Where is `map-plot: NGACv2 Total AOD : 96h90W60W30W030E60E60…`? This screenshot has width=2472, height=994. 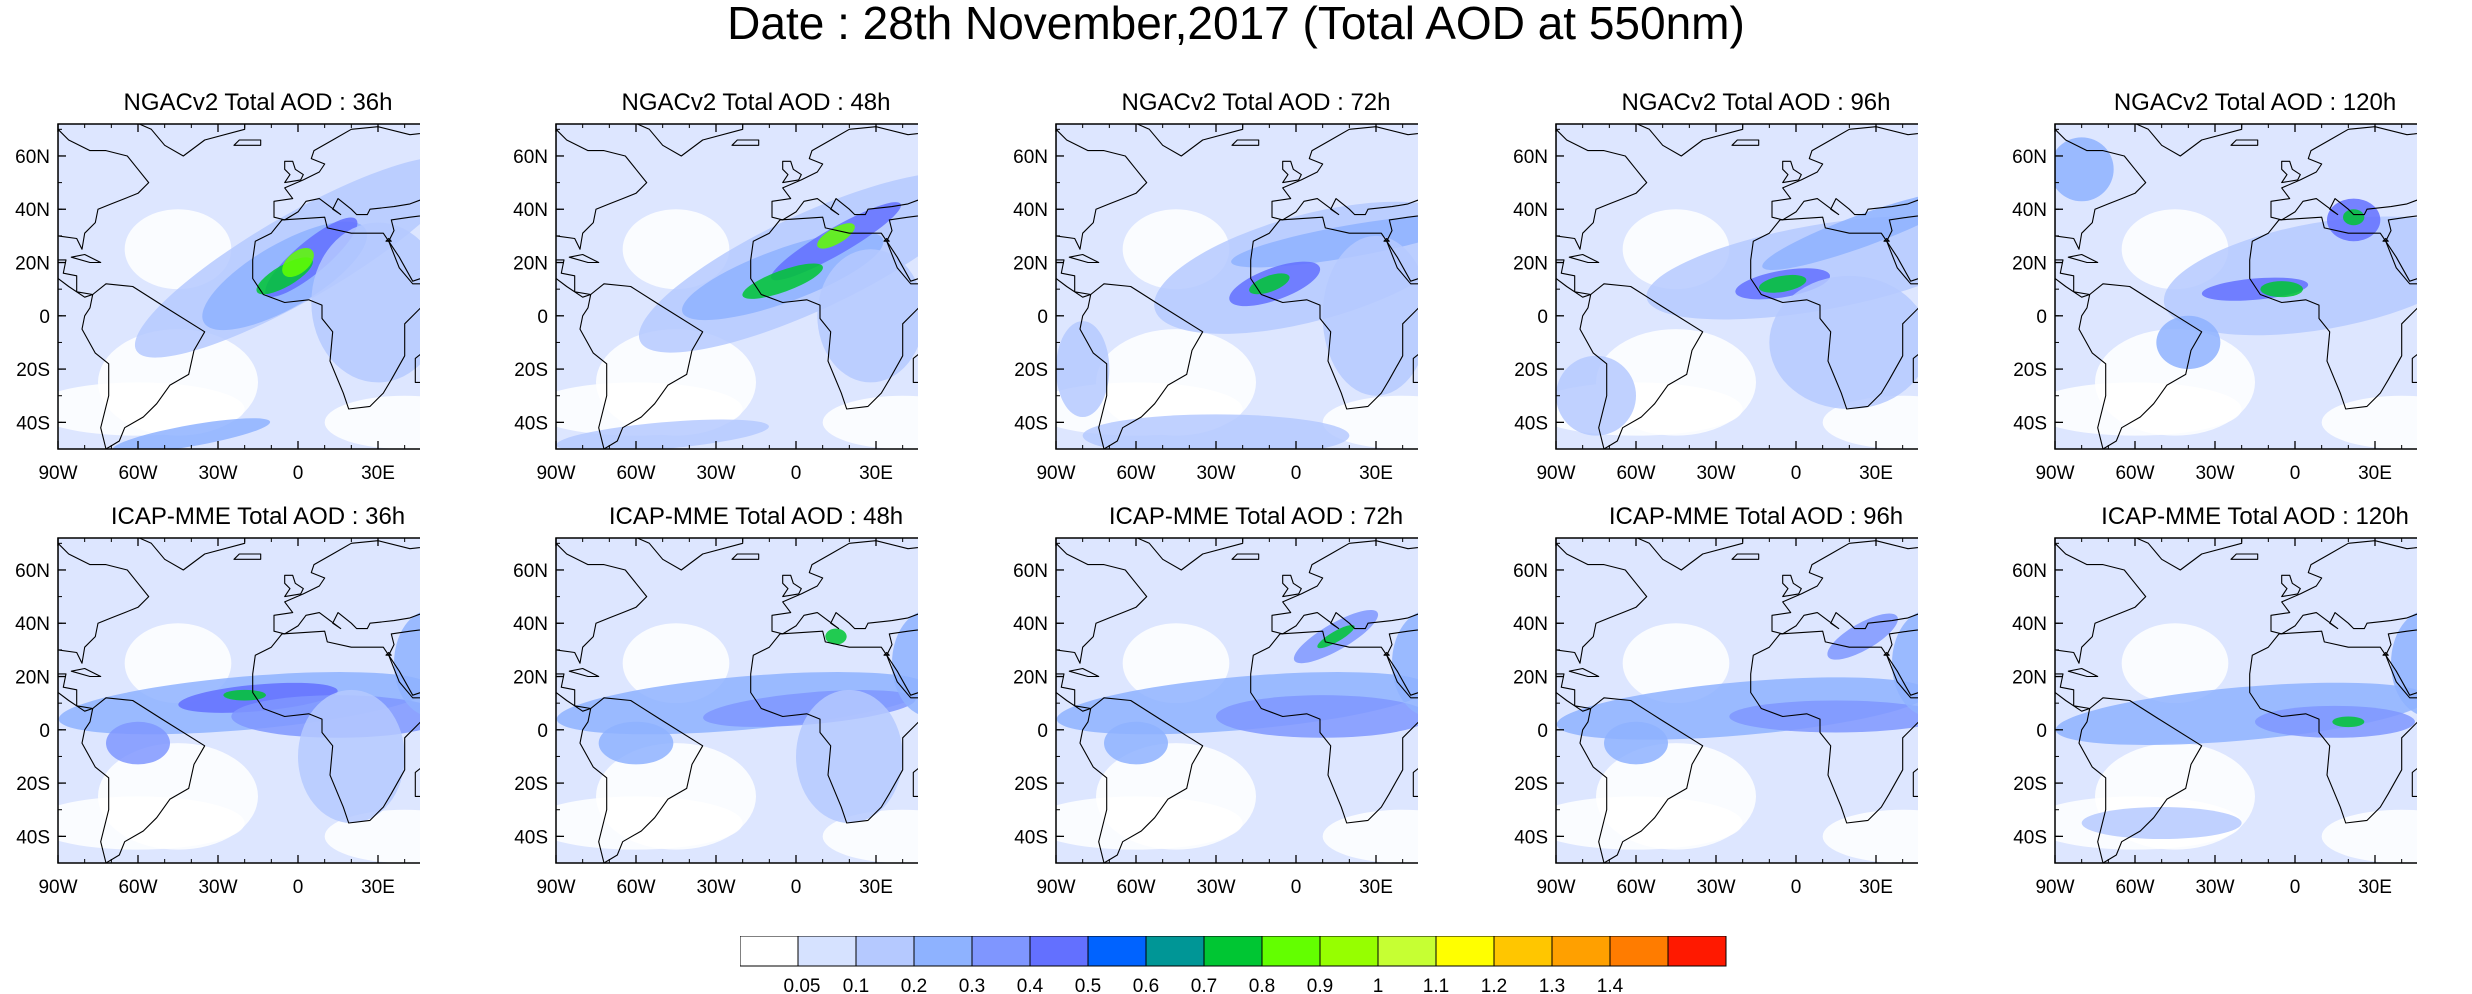
map-plot: NGACv2 Total AOD : 96h90W60W30W030E60E60… is located at coordinates (1715, 286).